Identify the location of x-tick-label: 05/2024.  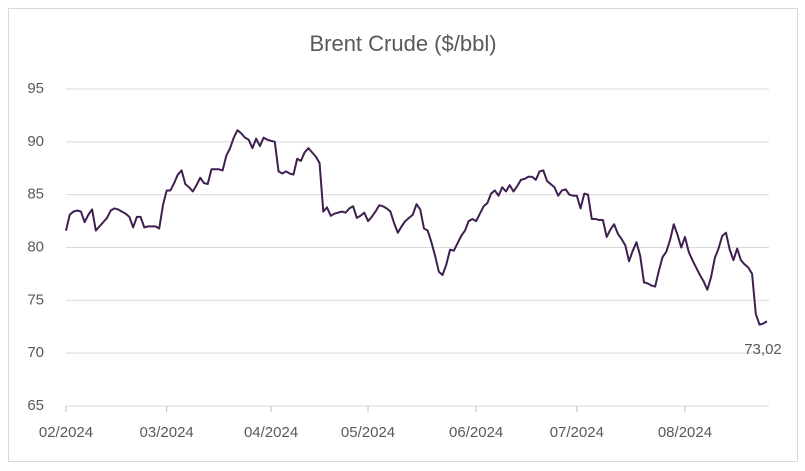
(368, 432).